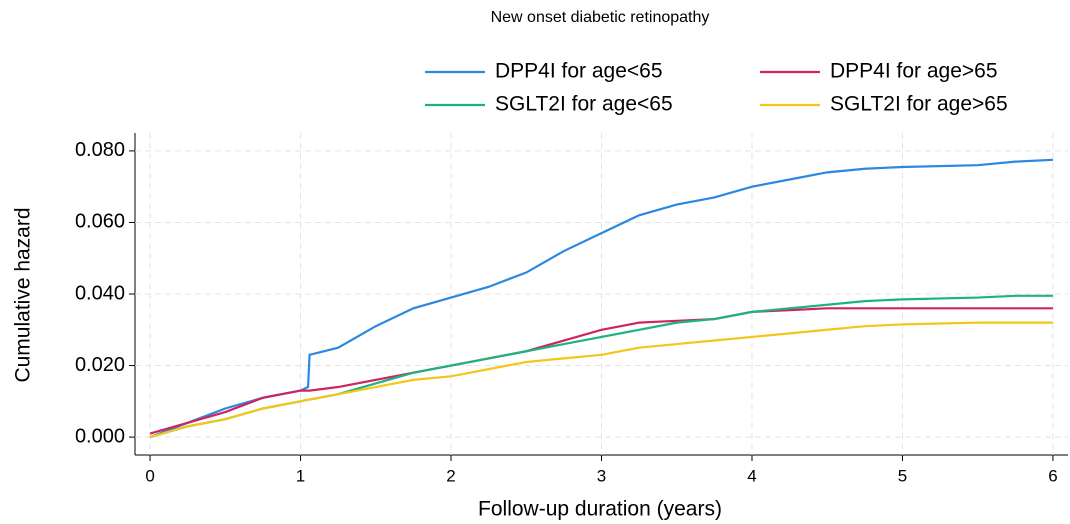 This screenshot has width=1070, height=524. Describe the element at coordinates (600, 509) in the screenshot. I see `x-axis-label: Follow-up duration (years)` at that location.